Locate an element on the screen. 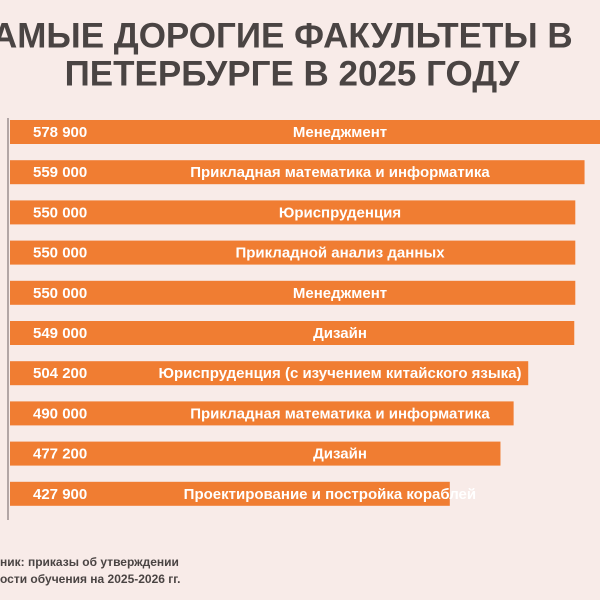  value-label: 559 000 is located at coordinates (60, 172).